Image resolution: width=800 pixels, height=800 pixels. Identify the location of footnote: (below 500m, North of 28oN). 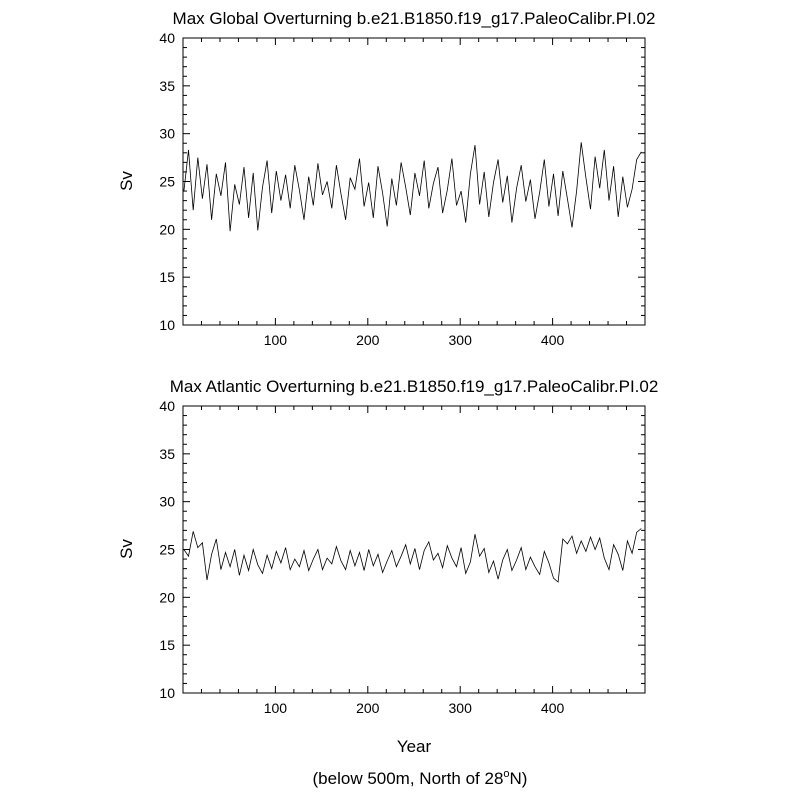
(420, 778).